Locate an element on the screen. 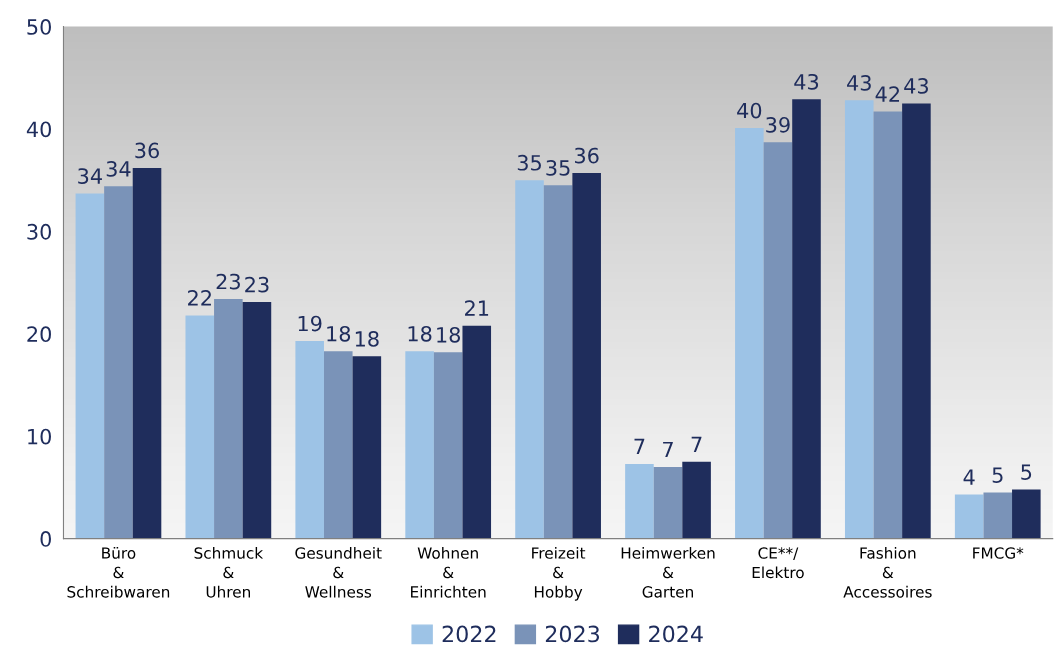 The width and height of the screenshot is (1058, 665). x-tick-label: FMCG* is located at coordinates (998, 553).